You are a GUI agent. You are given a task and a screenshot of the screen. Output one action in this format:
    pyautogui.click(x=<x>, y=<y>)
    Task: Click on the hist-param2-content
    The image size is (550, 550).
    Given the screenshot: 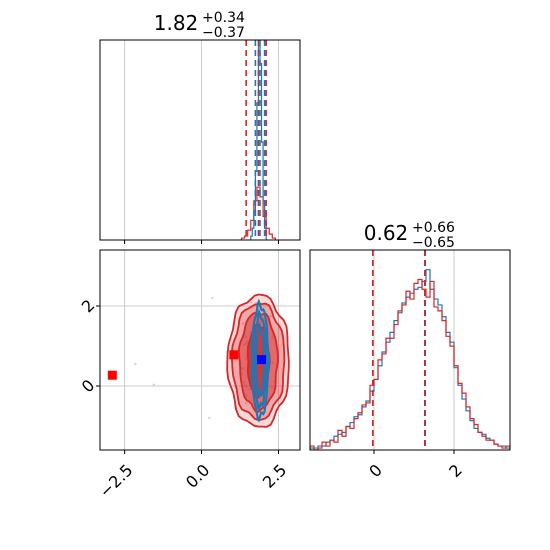 What is the action you would take?
    pyautogui.click(x=410, y=350)
    